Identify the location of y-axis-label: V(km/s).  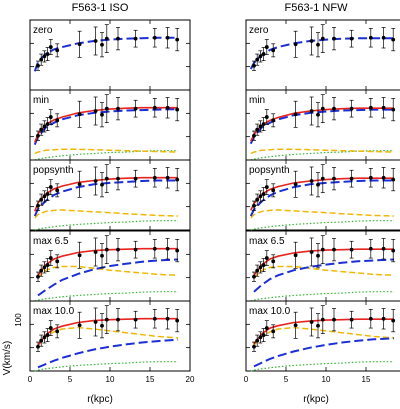
(7, 358).